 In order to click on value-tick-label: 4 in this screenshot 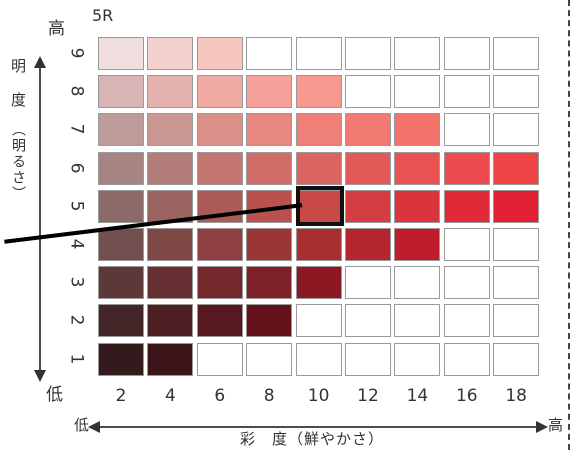, I will do `click(76, 244)`.